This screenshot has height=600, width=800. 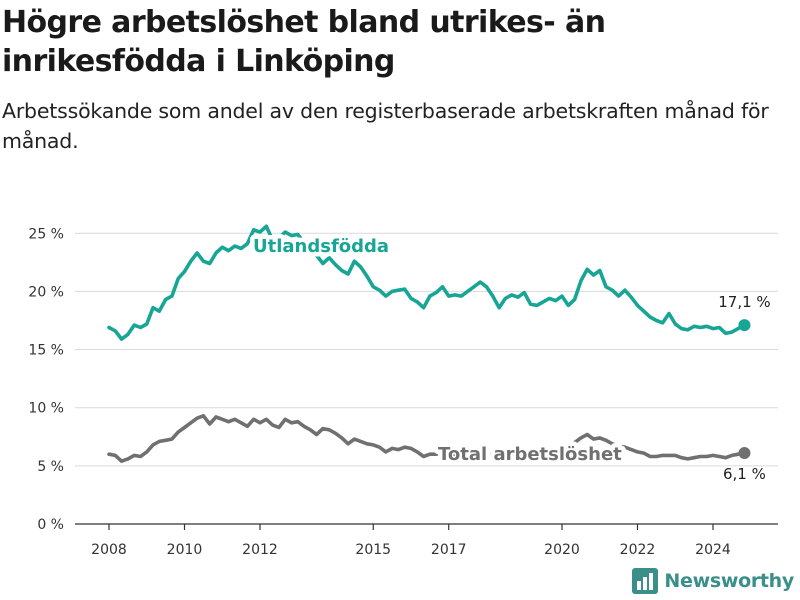 What do you see at coordinates (46, 409) in the screenshot?
I see `y-tick-label-10: 10 %` at bounding box center [46, 409].